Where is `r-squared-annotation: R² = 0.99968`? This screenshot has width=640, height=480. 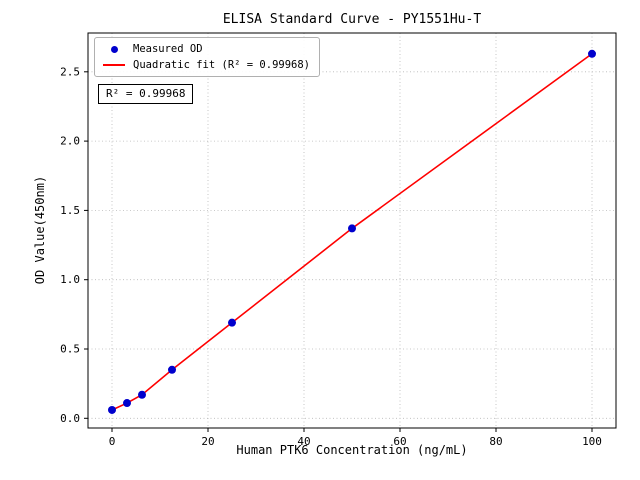 r-squared-annotation: R² = 0.99968 is located at coordinates (146, 94).